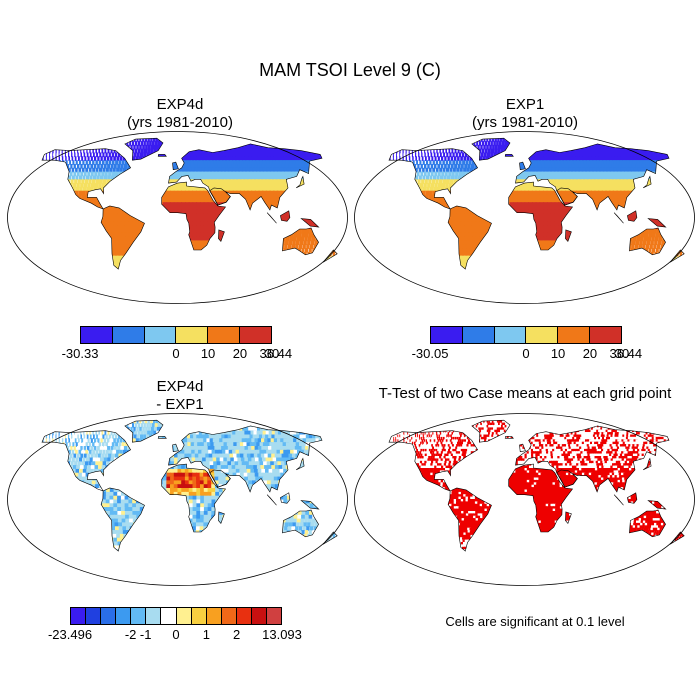 The height and width of the screenshot is (700, 700). I want to click on panel-exp4d-title: EXP4d (yrs 1981-2010), so click(180, 114).